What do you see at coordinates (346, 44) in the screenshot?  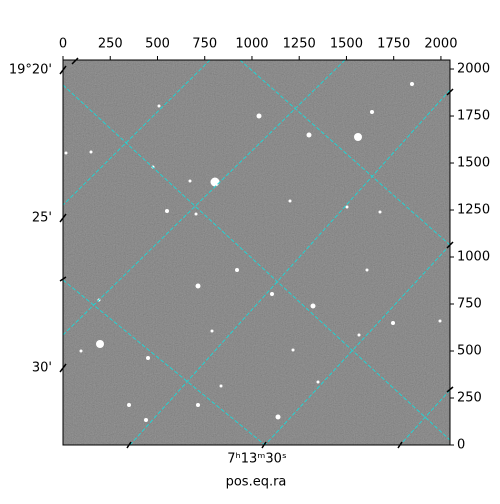 I see `x-tick-label: 1500` at bounding box center [346, 44].